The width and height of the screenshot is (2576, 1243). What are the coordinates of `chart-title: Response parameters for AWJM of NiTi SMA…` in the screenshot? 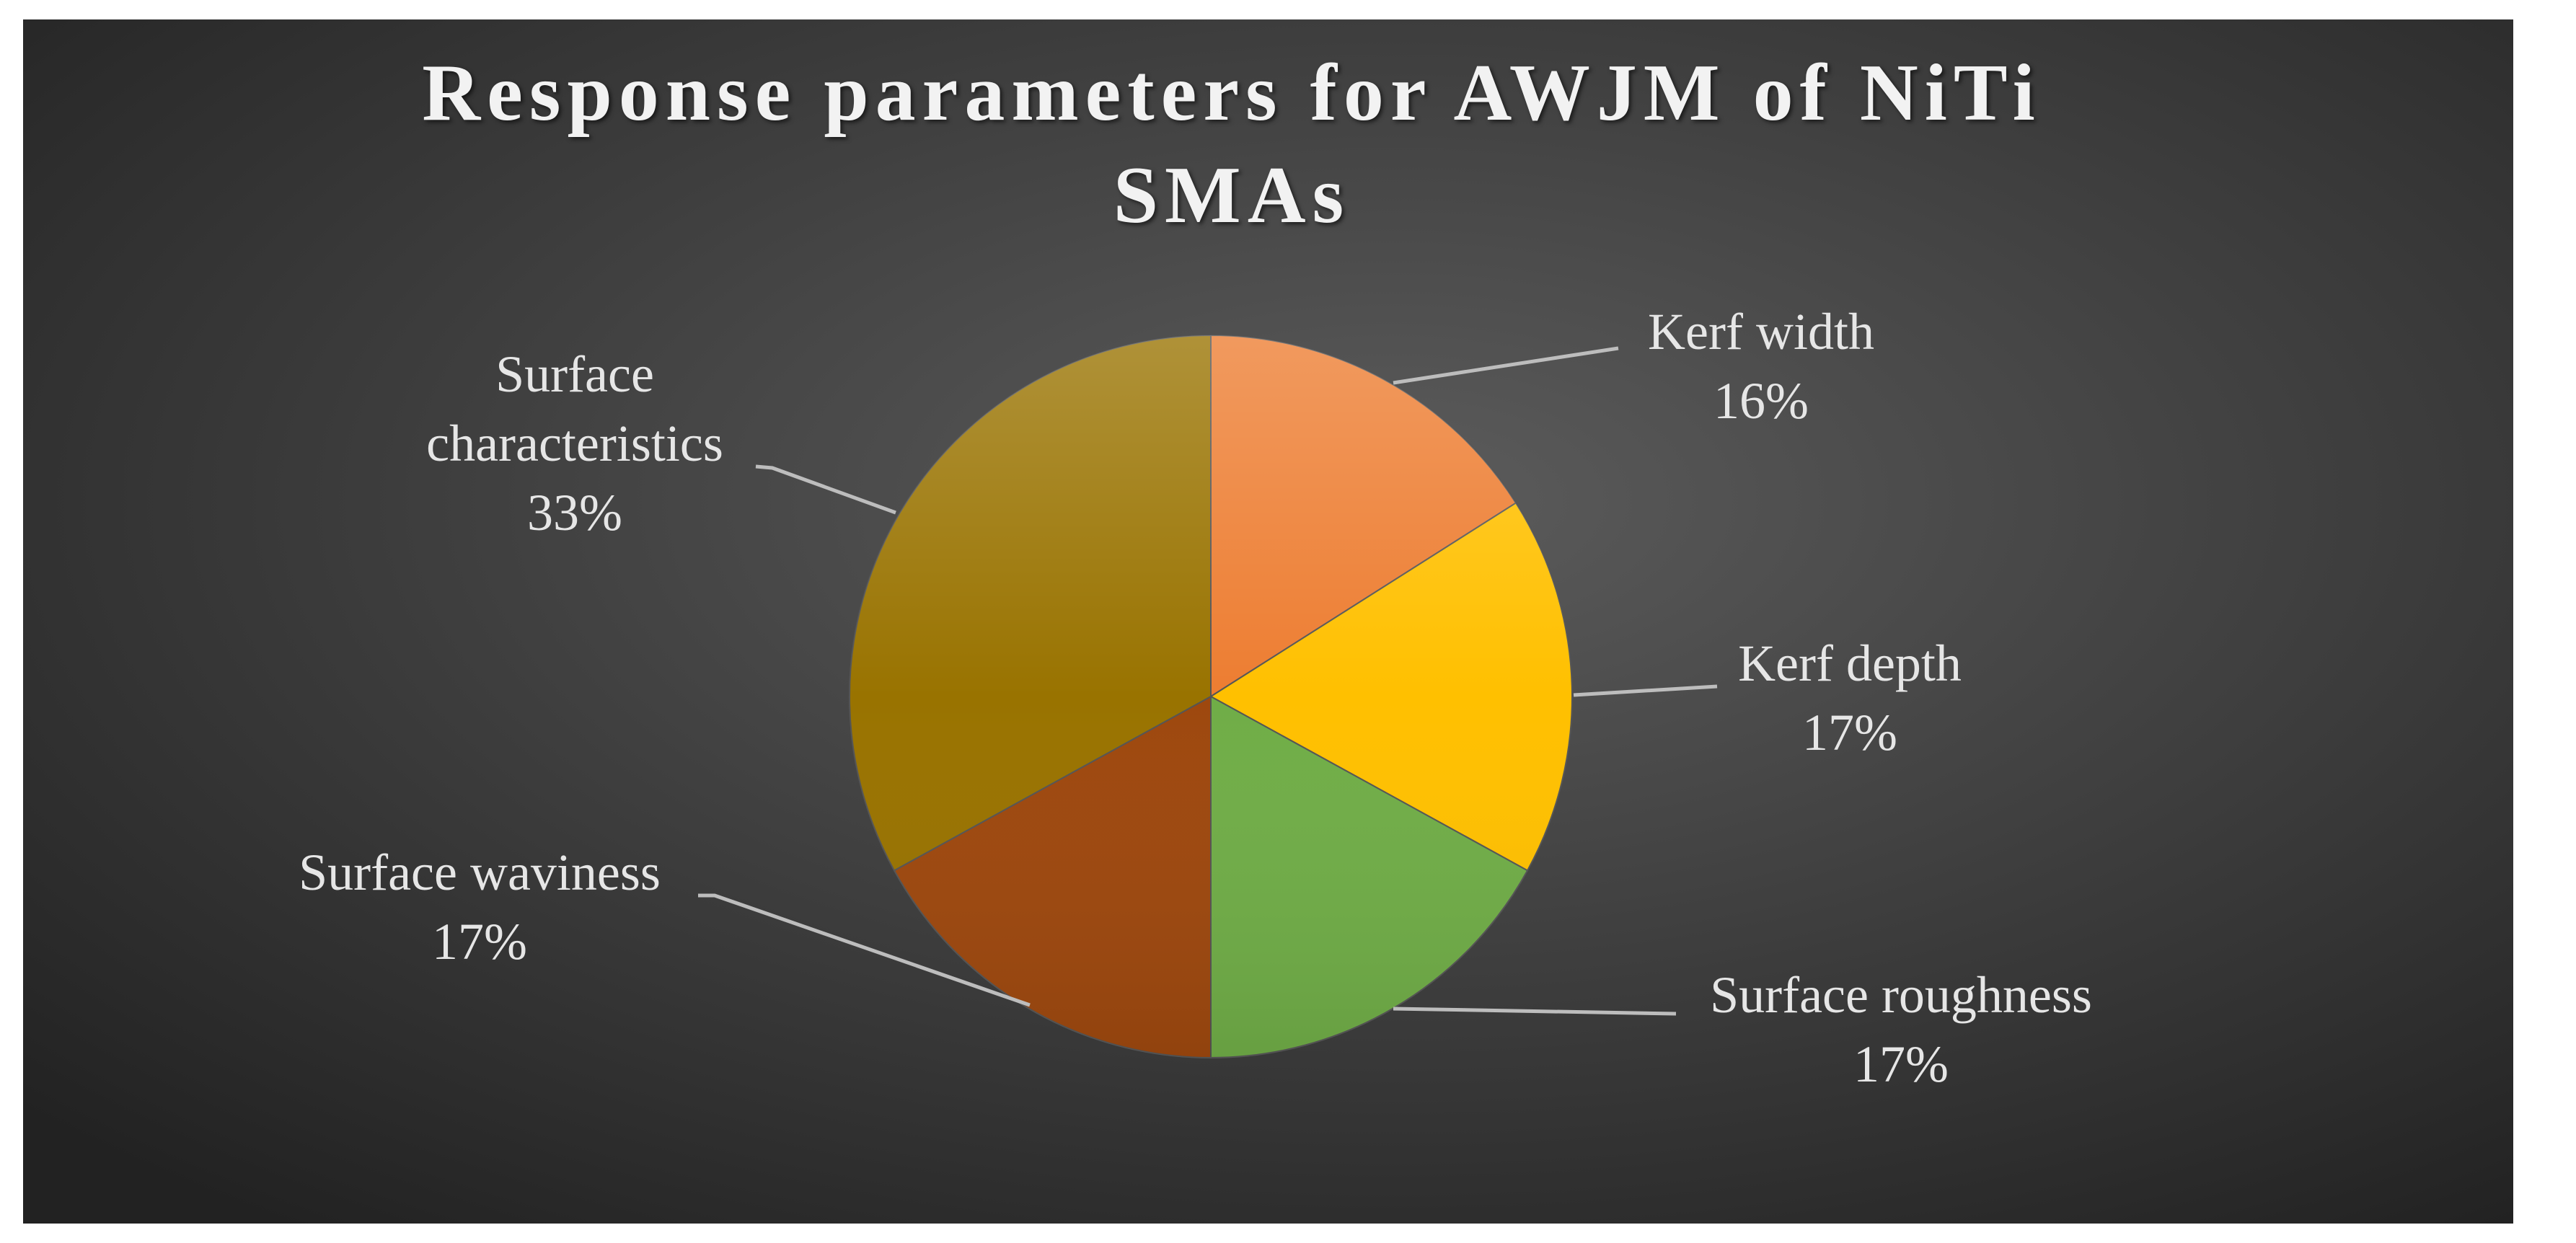 It's located at (1232, 144).